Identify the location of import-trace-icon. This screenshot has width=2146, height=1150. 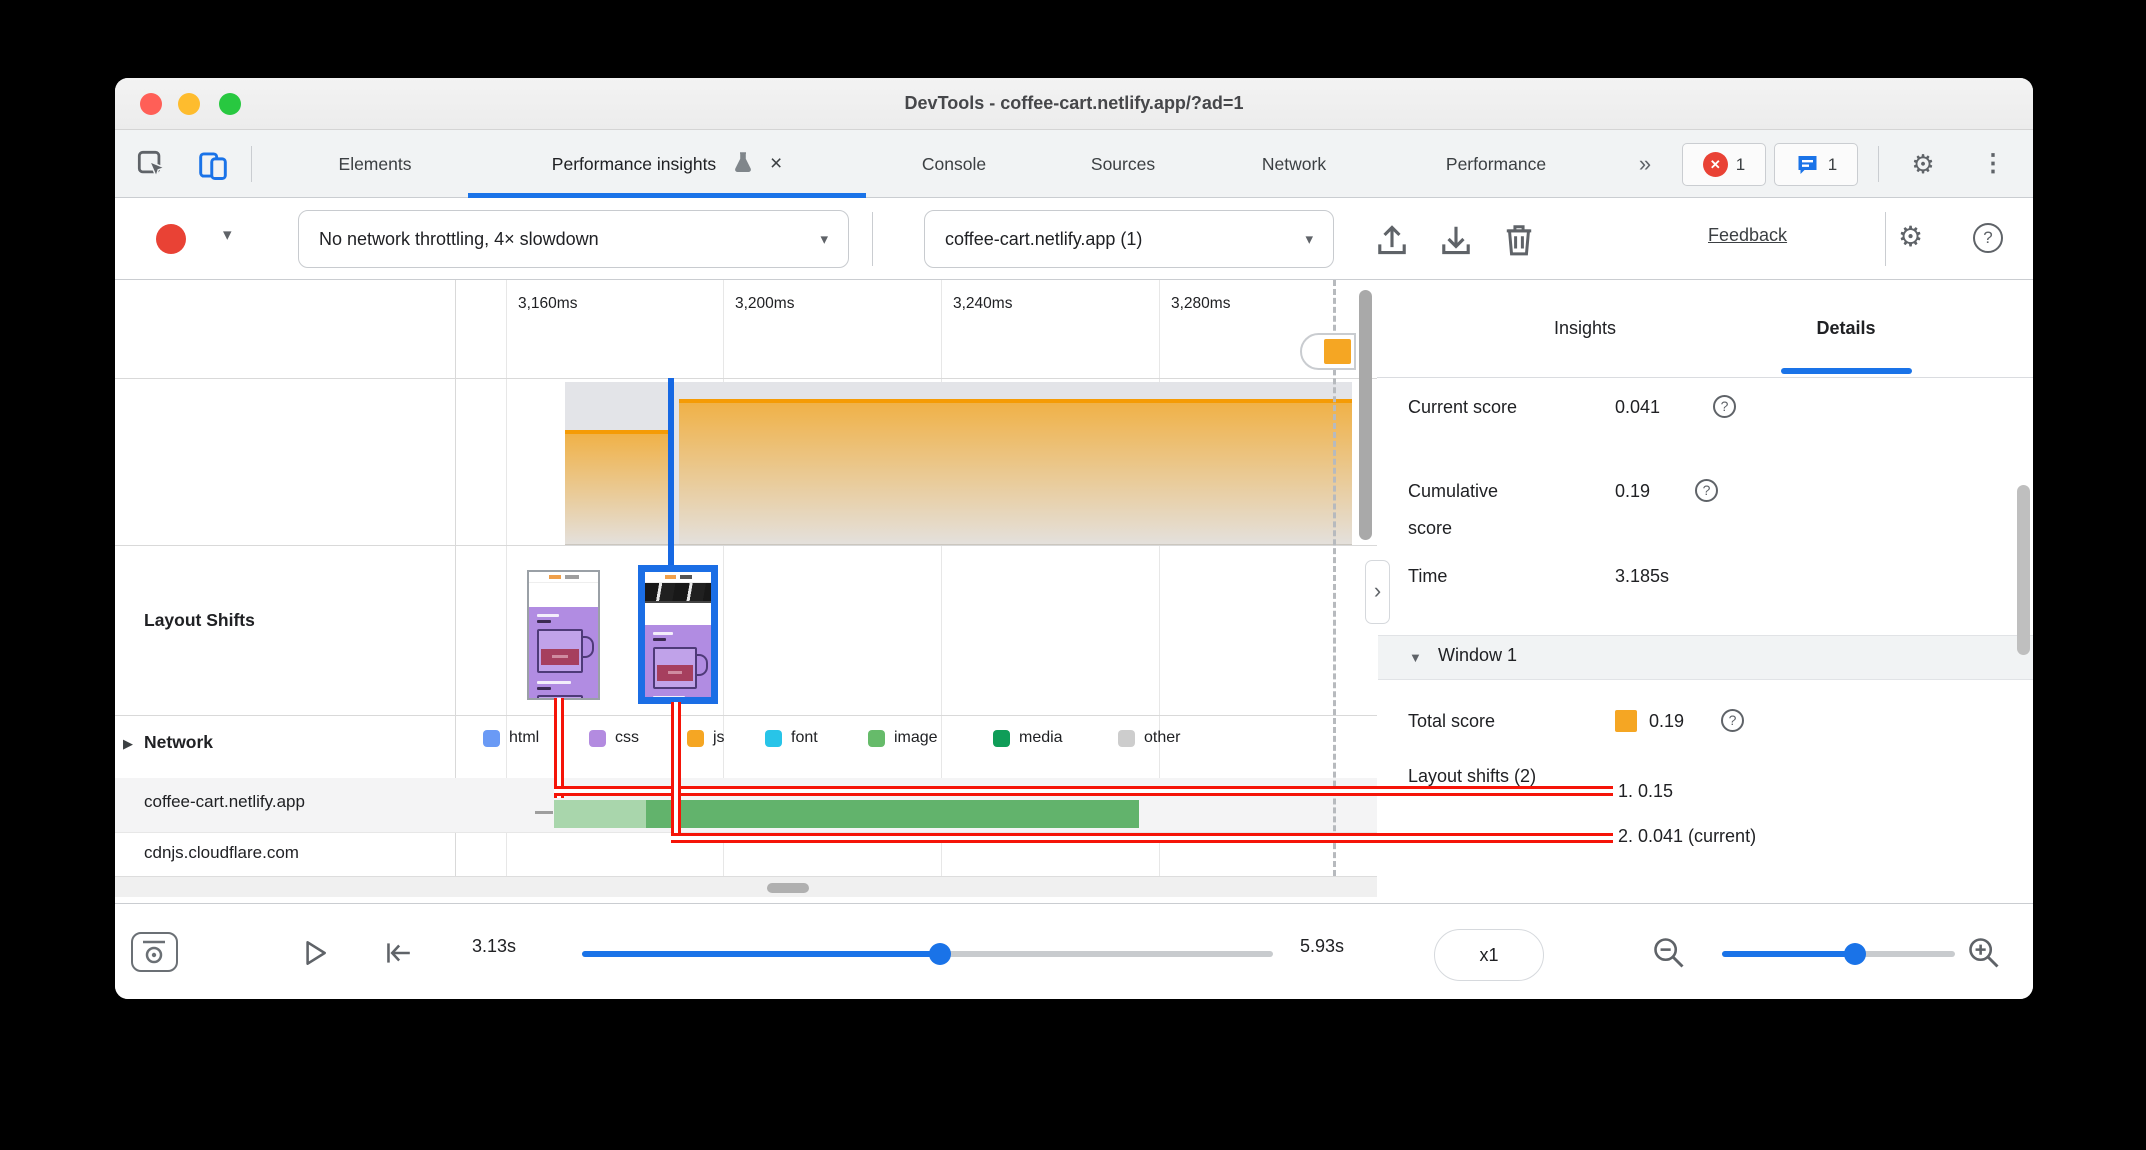
(1392, 239).